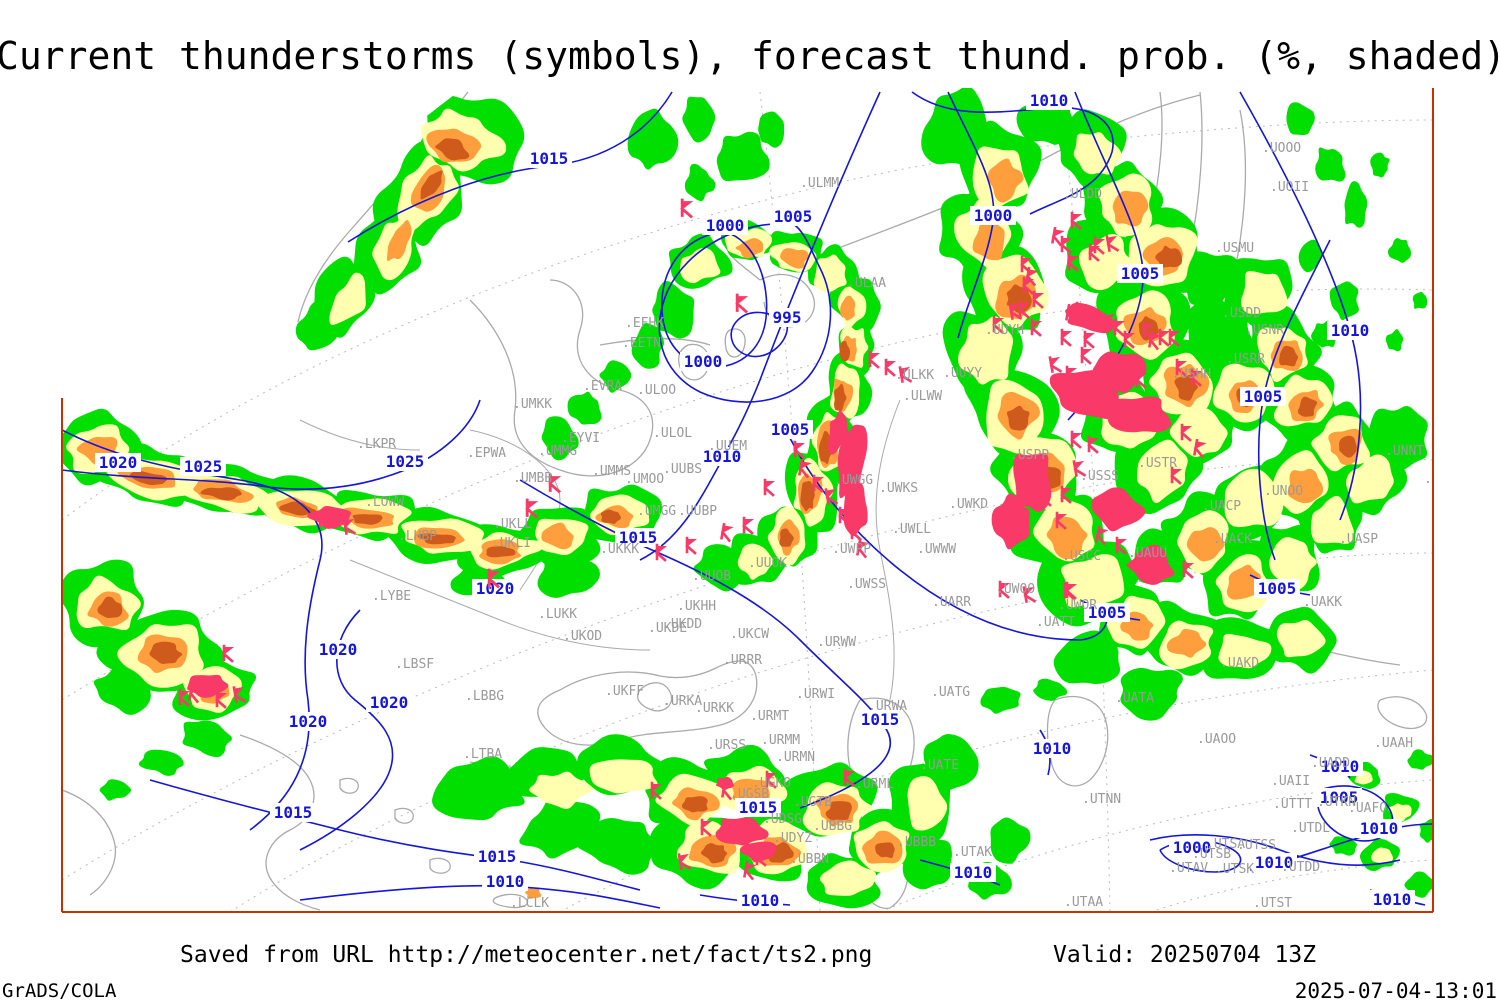  I want to click on station-label: .UATA, so click(1134, 698).